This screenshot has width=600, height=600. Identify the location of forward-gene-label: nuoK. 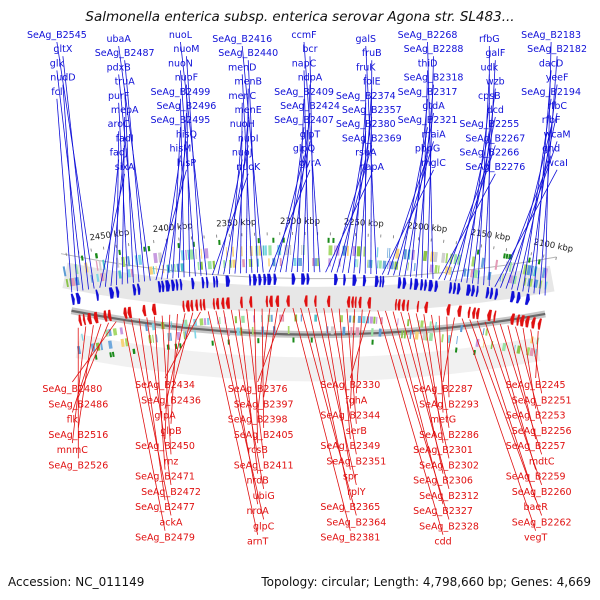
(248, 167).